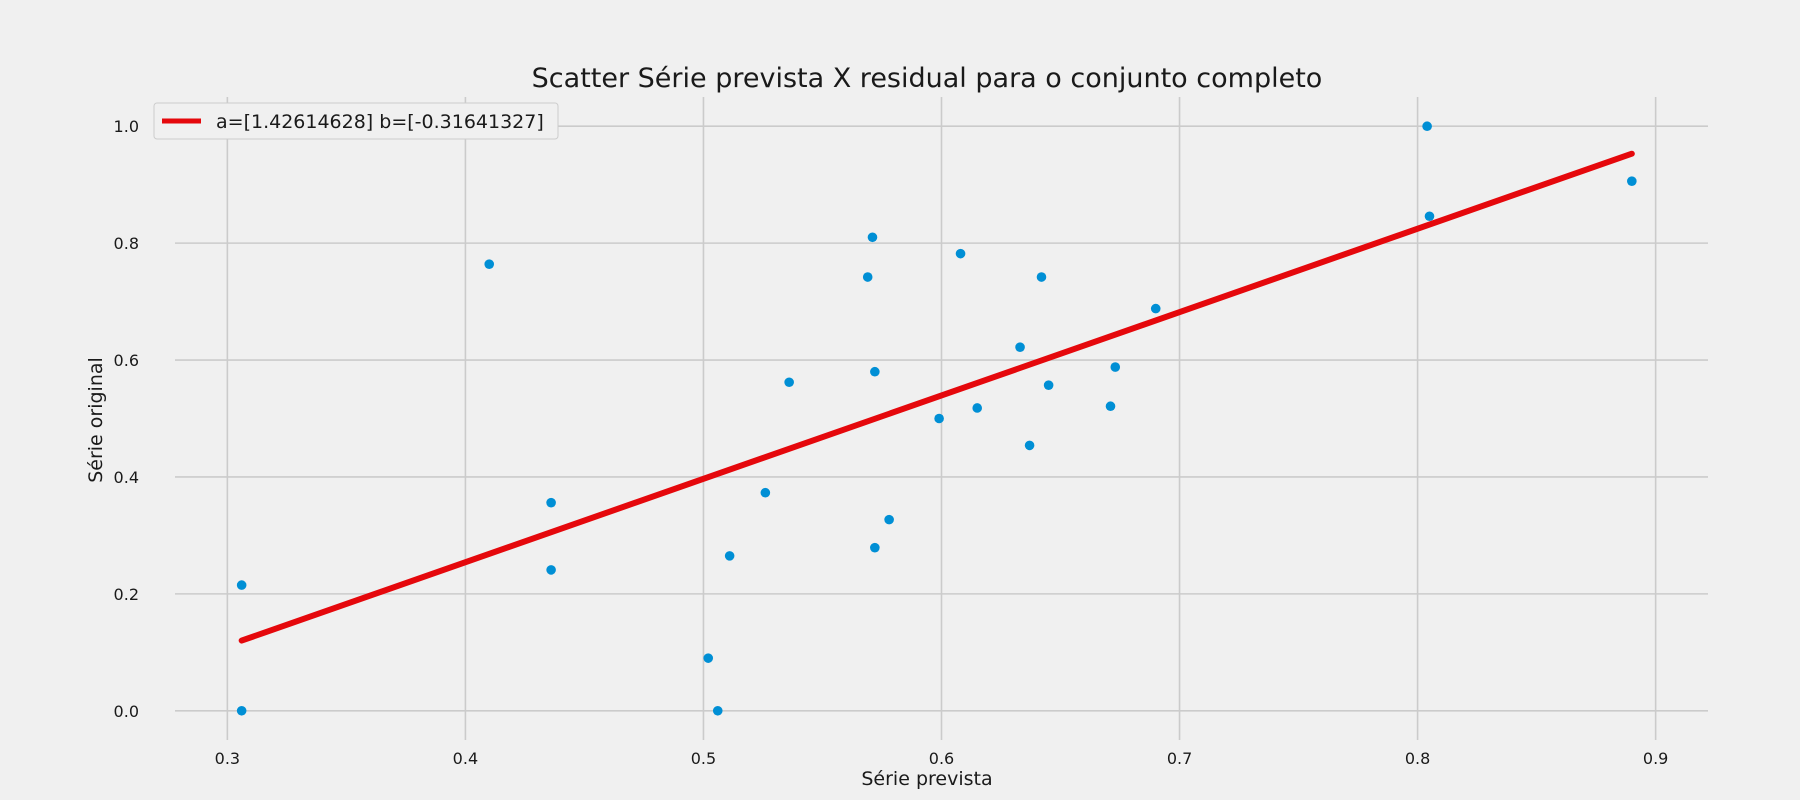 Image resolution: width=1800 pixels, height=800 pixels. Describe the element at coordinates (703, 758) in the screenshot. I see `x-tick-label: 0.5` at that location.